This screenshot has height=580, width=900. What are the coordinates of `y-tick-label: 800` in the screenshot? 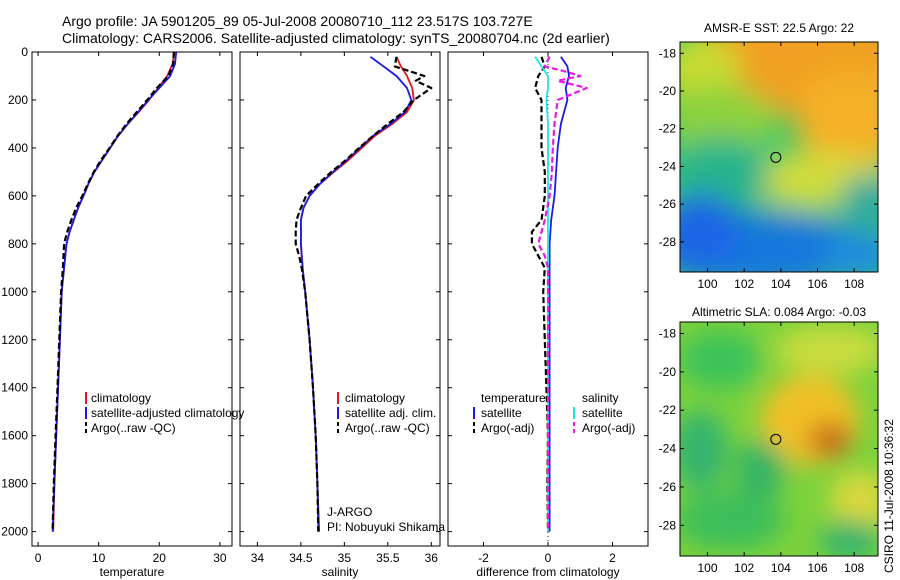 It's located at (18, 244).